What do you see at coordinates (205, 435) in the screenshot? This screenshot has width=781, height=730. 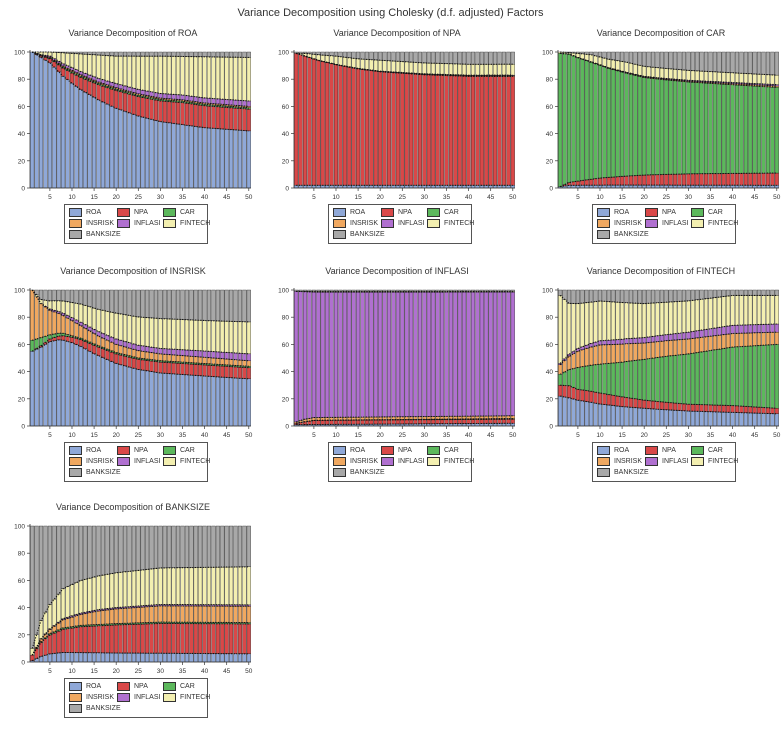 I see `x-tick-label: 40` at bounding box center [205, 435].